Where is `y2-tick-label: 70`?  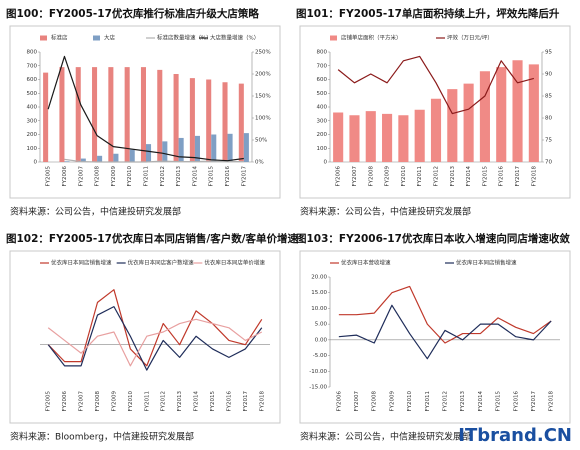 y2-tick-label: 70 is located at coordinates (548, 163).